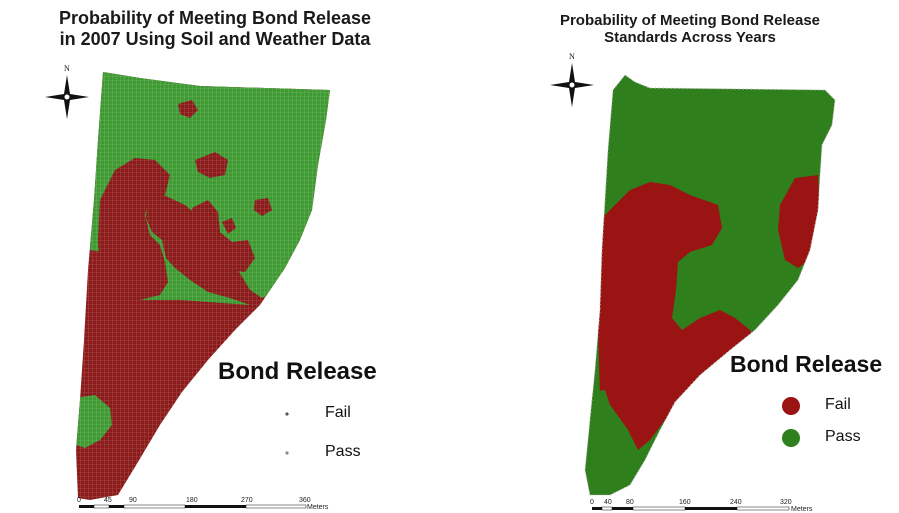 The width and height of the screenshot is (899, 513). What do you see at coordinates (843, 436) in the screenshot?
I see `right-legend-pass-label: Pass` at bounding box center [843, 436].